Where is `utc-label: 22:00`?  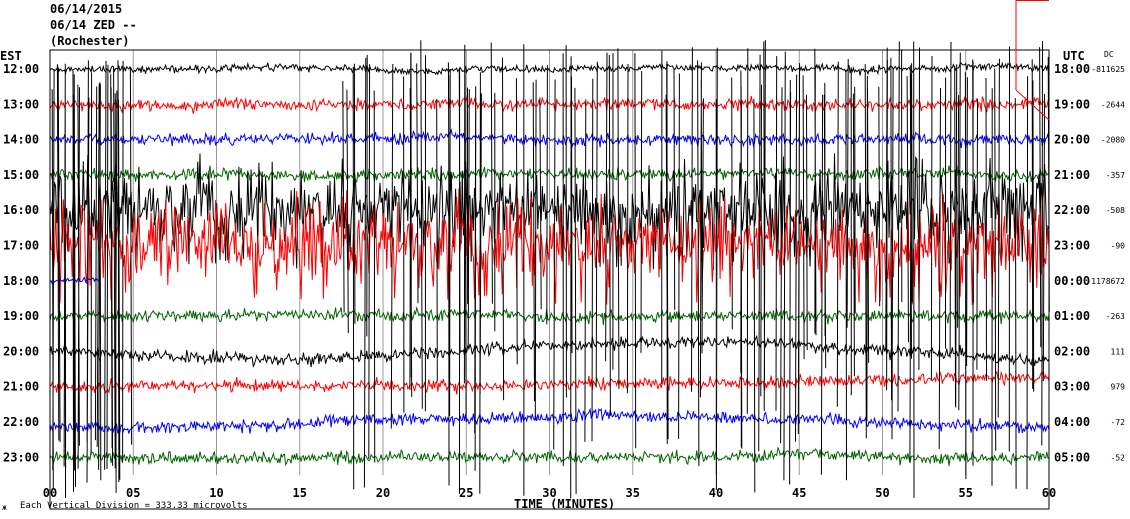 utc-label: 22:00 is located at coordinates (1072, 210).